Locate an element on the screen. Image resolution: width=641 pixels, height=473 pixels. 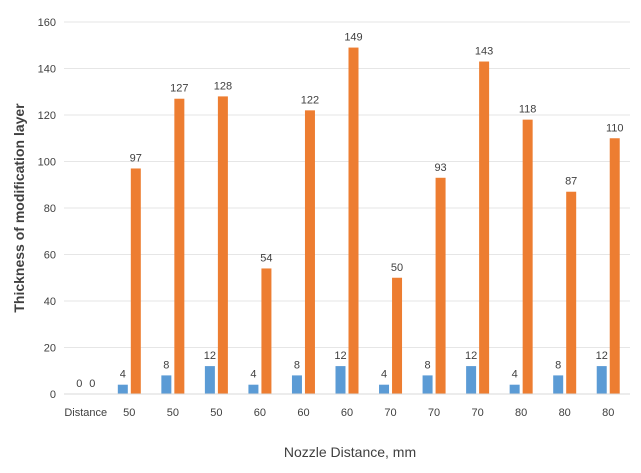
data-label-series-2: 93 is located at coordinates (440, 168).